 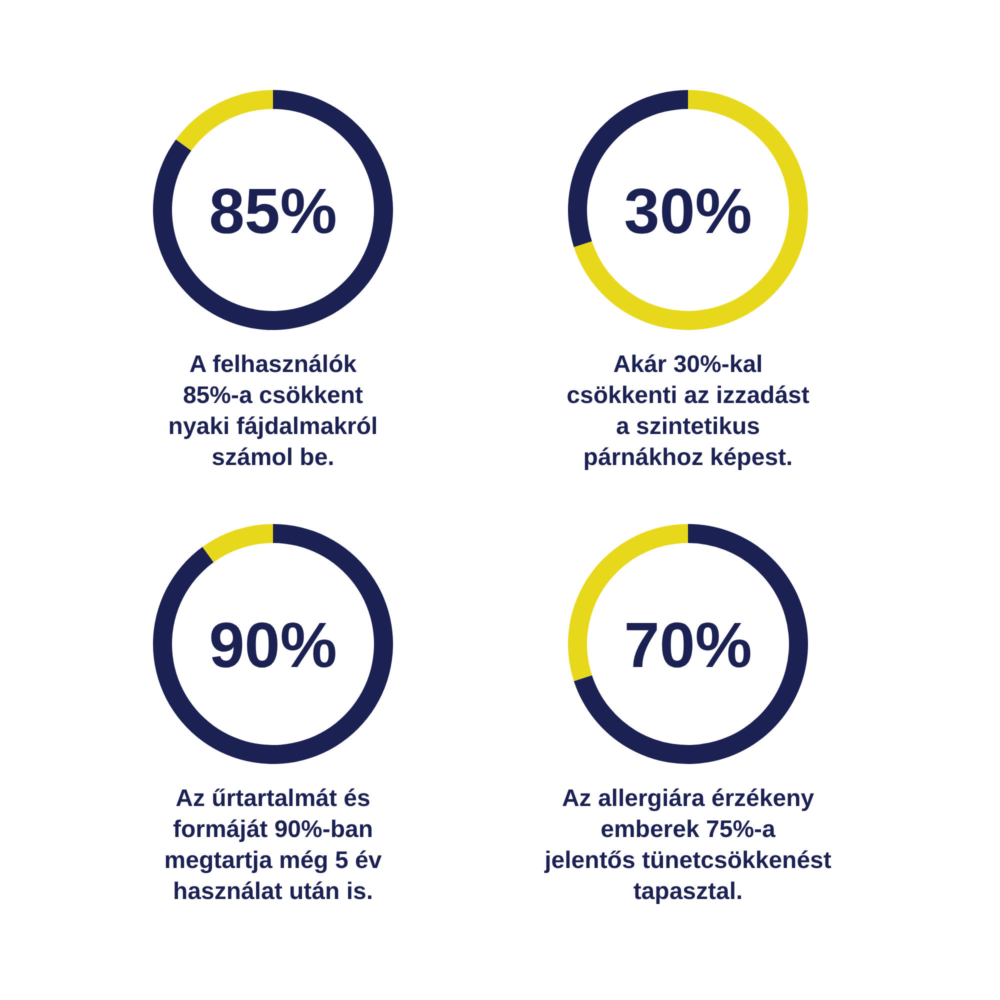 What do you see at coordinates (688, 211) in the screenshot?
I see `text: 30%` at bounding box center [688, 211].